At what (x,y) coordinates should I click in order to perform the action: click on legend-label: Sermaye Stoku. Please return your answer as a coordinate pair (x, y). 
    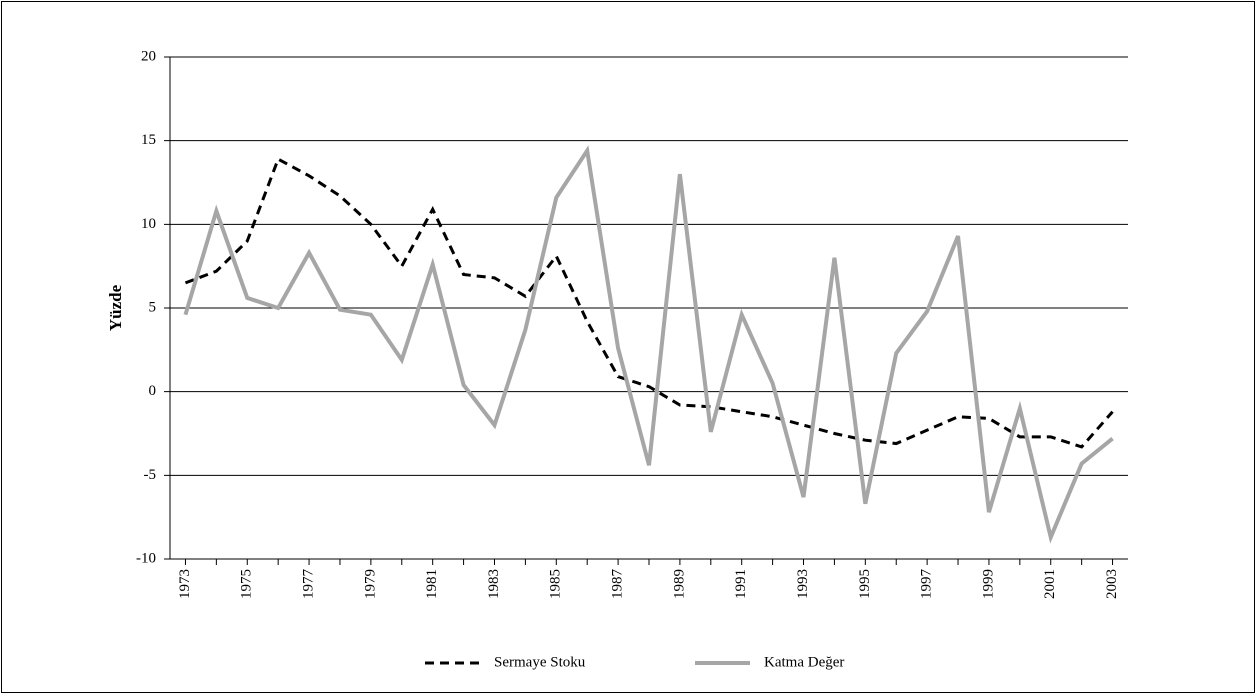
    Looking at the image, I should click on (540, 662).